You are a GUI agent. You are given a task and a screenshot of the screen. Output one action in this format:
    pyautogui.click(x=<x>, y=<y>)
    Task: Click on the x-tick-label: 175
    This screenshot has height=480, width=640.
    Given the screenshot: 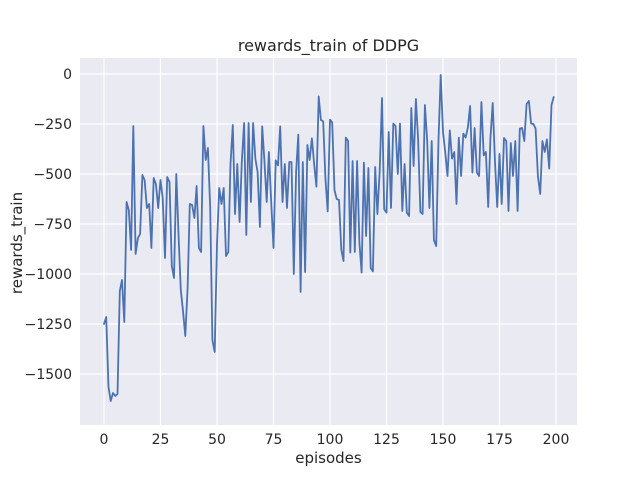 What is the action you would take?
    pyautogui.click(x=499, y=440)
    